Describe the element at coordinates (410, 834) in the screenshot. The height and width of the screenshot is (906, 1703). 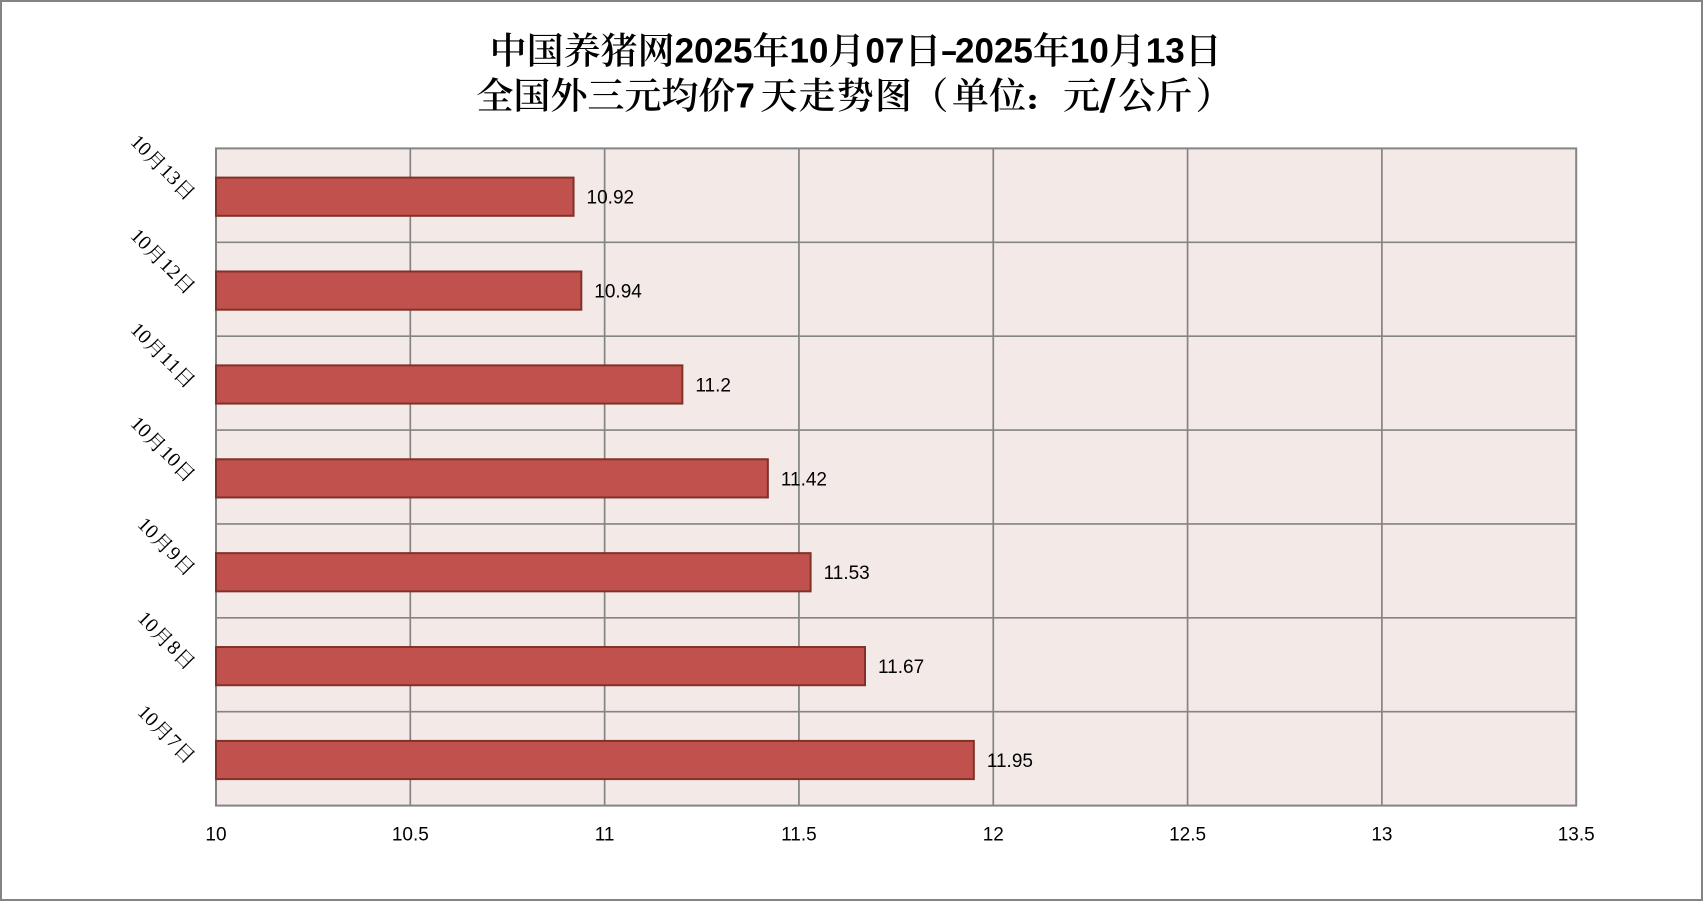
I see `svg-text: 10.5` at that location.